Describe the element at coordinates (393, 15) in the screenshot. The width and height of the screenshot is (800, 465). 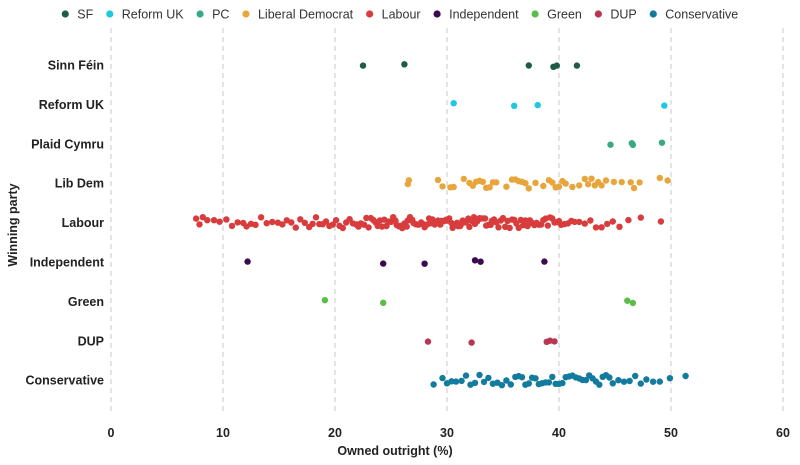
I see `legend-item: Labour` at that location.